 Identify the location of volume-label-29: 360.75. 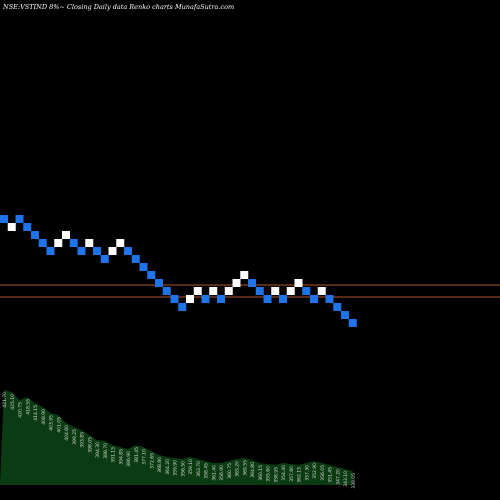
(230, 471).